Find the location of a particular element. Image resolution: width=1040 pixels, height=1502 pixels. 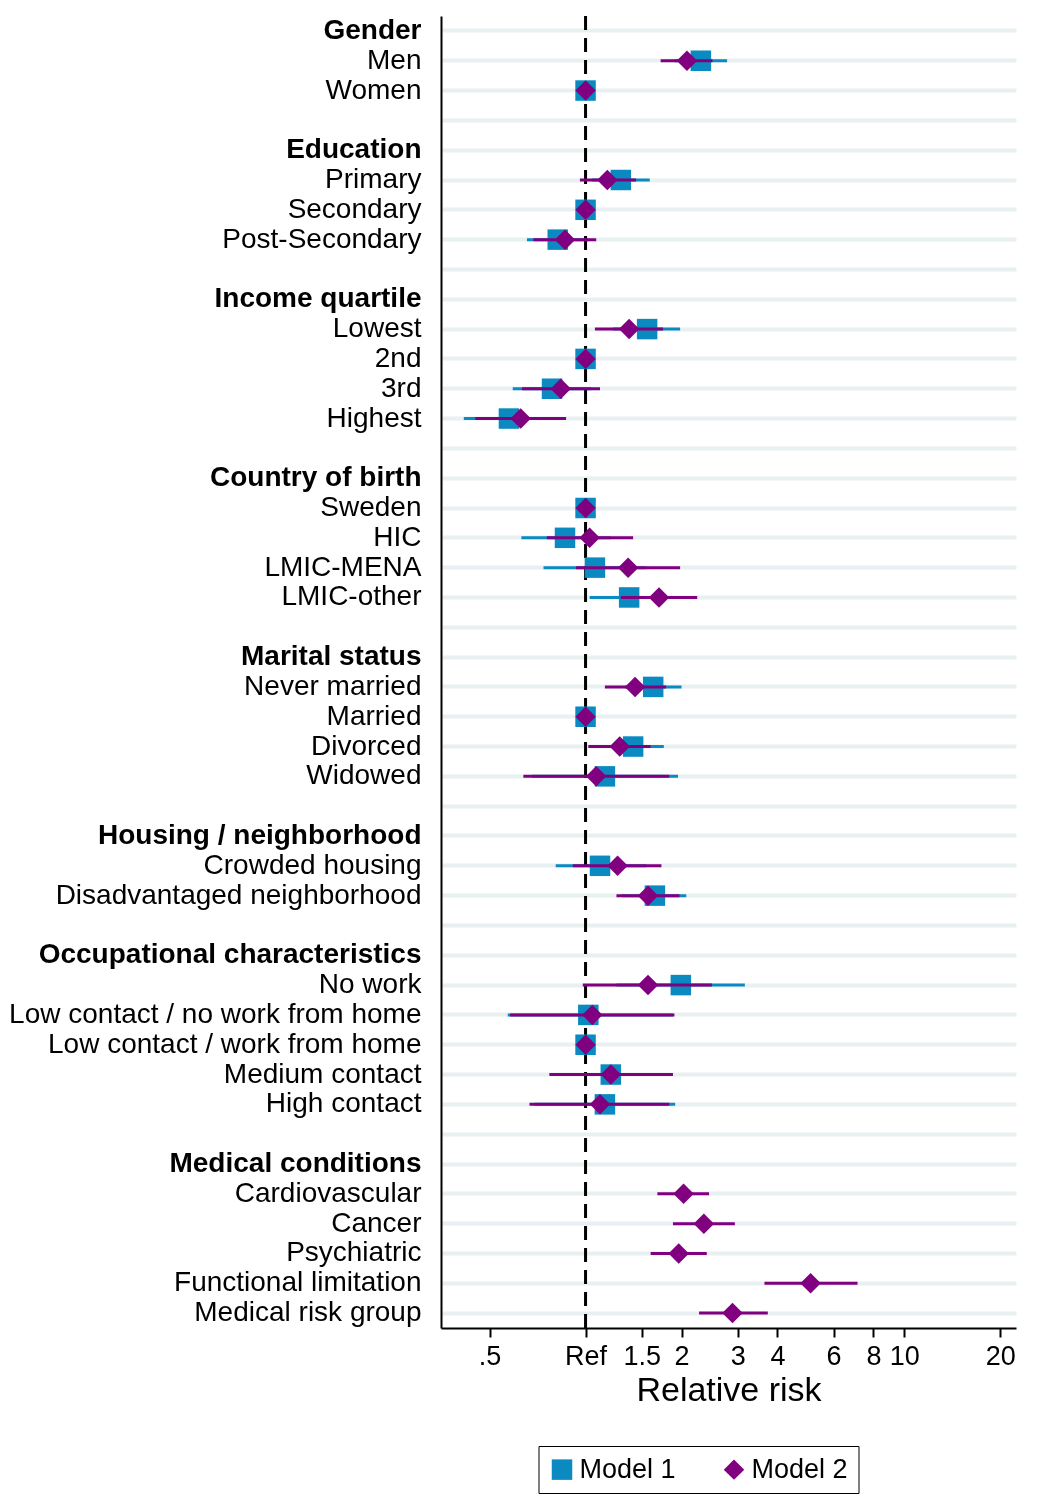

y-tick-label: Education is located at coordinates (354, 149).